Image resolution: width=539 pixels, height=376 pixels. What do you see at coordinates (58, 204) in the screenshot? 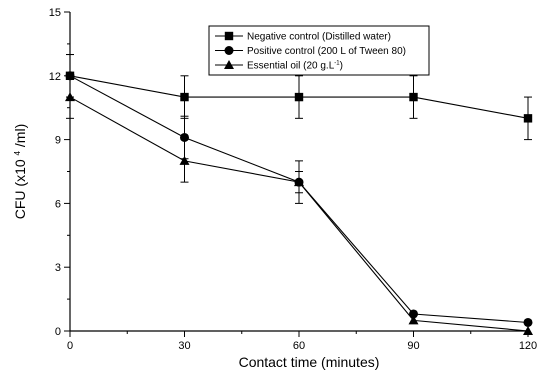
I see `y-tick-label: 6` at bounding box center [58, 204].